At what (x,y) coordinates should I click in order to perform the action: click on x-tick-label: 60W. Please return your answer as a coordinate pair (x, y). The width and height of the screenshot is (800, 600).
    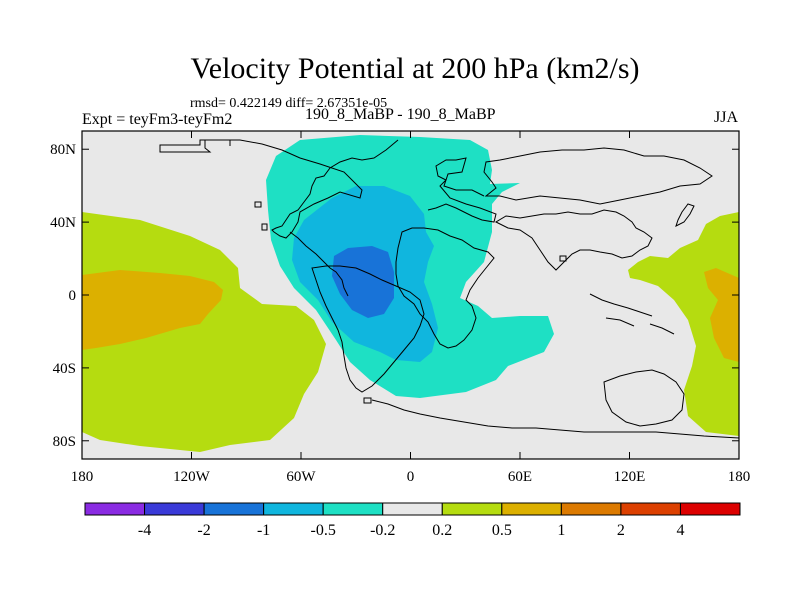
    Looking at the image, I should click on (301, 477).